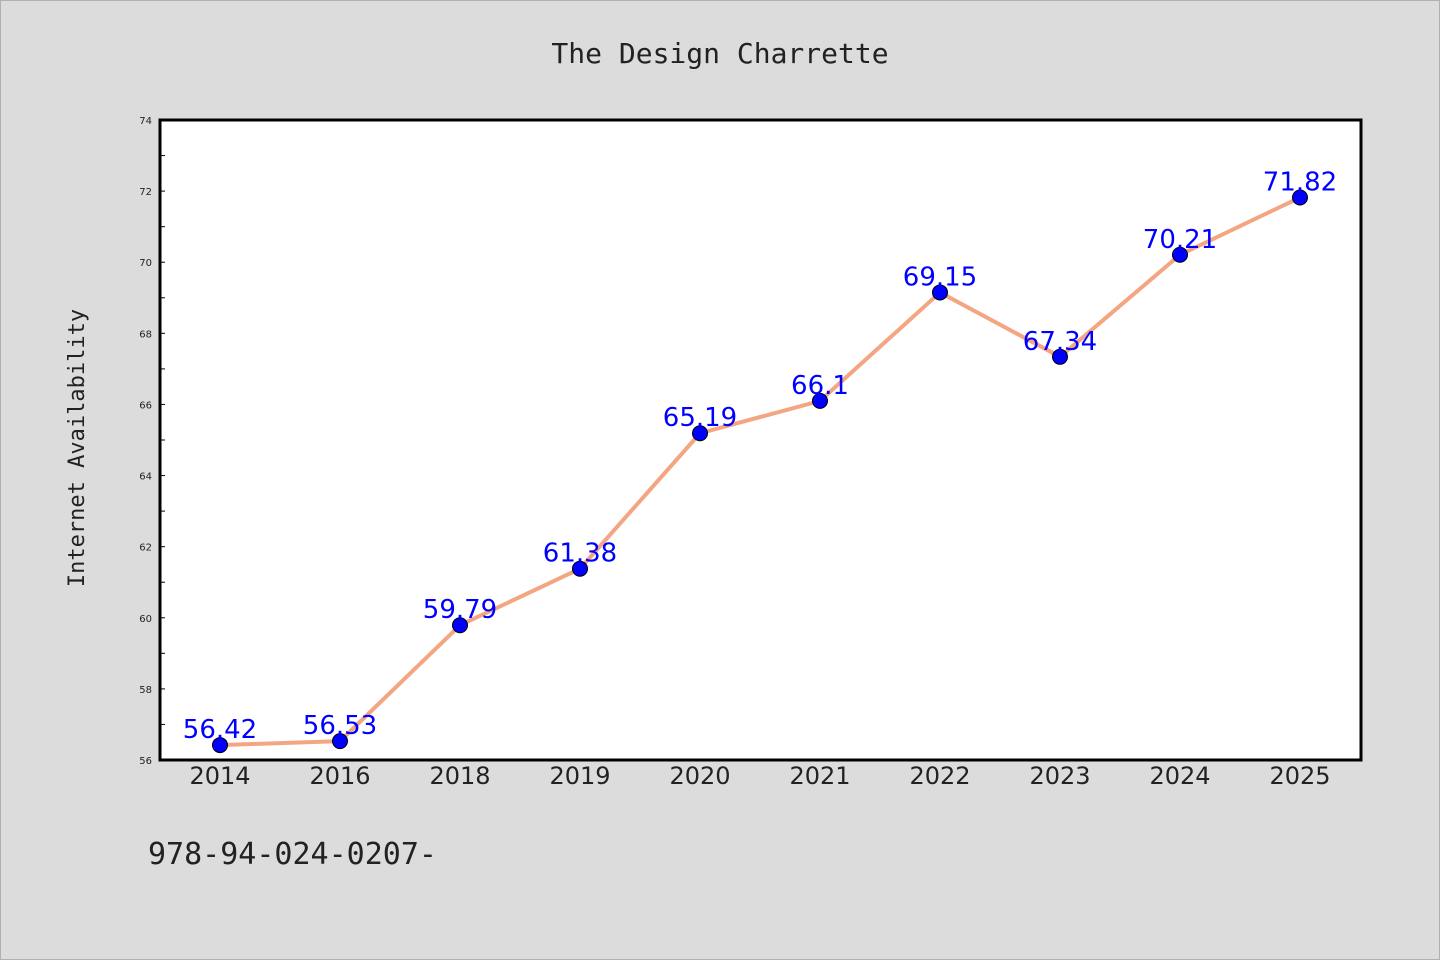  I want to click on x-tick-label-8: 2024, so click(1179, 776).